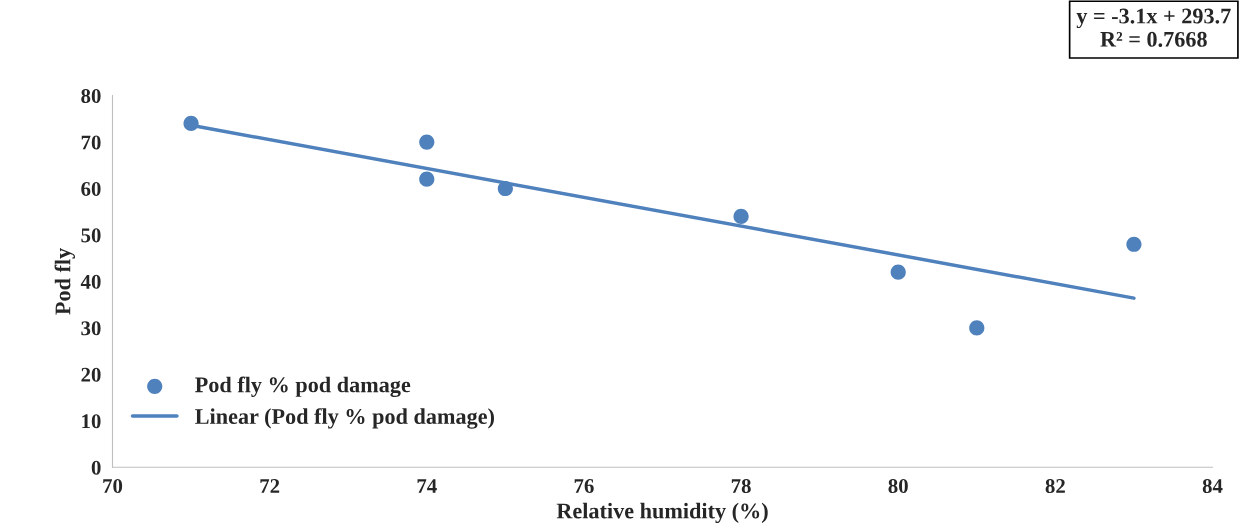 The width and height of the screenshot is (1250, 531). I want to click on y-tick-label: 40, so click(90, 281).